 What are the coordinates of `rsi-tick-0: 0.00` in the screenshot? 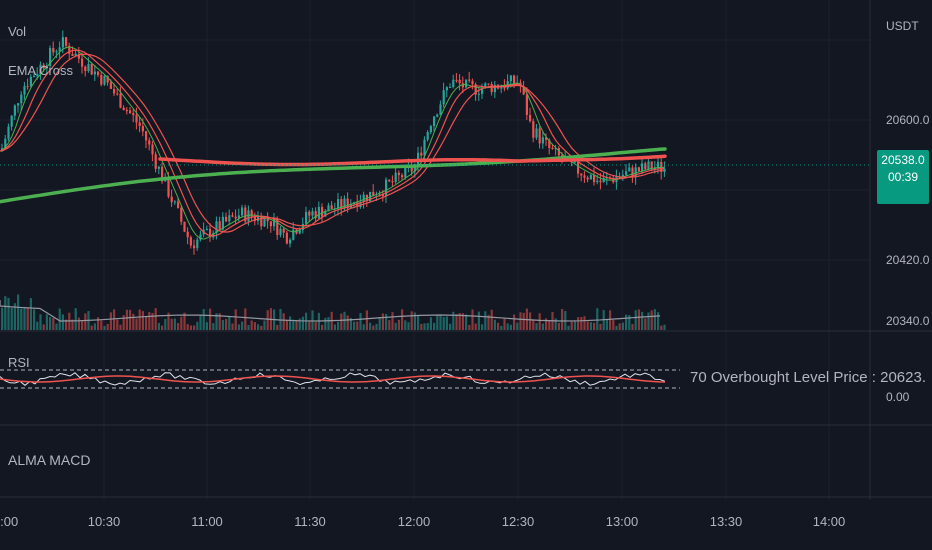 It's located at (898, 397).